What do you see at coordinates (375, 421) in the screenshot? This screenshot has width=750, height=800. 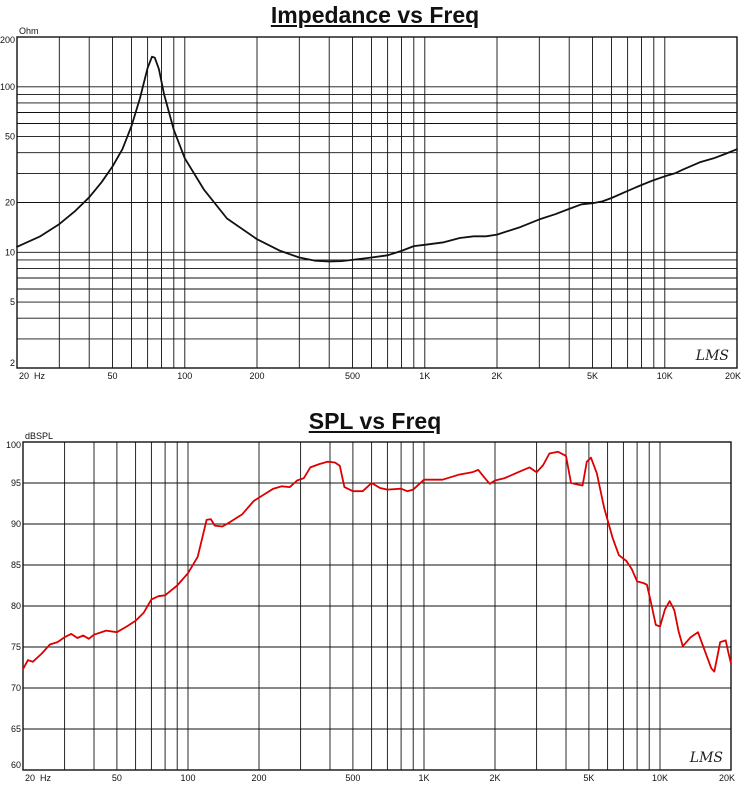 I see `spl-chart-title: SPL vs Freq` at bounding box center [375, 421].